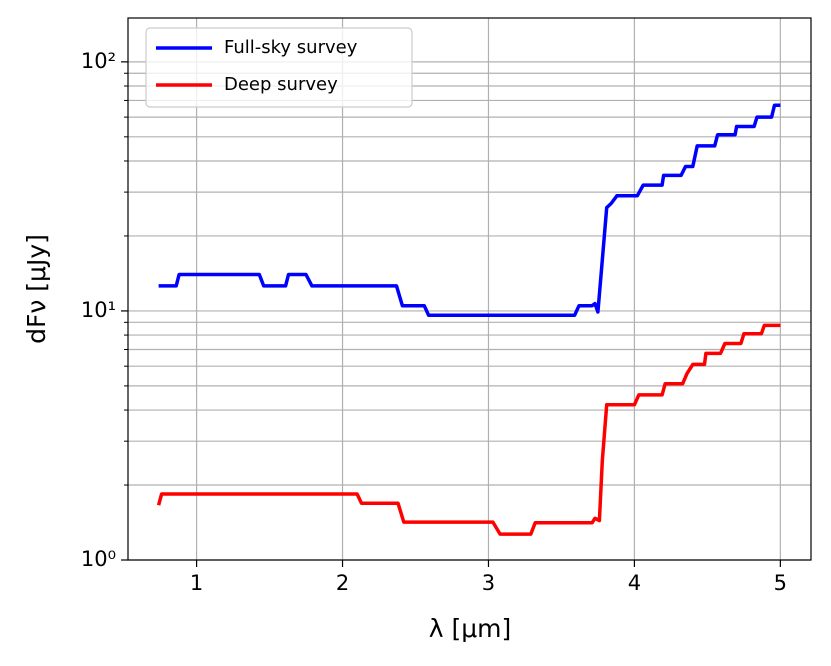 The width and height of the screenshot is (831, 666). Describe the element at coordinates (98, 310) in the screenshot. I see `y-tick-label: 10¹` at that location.